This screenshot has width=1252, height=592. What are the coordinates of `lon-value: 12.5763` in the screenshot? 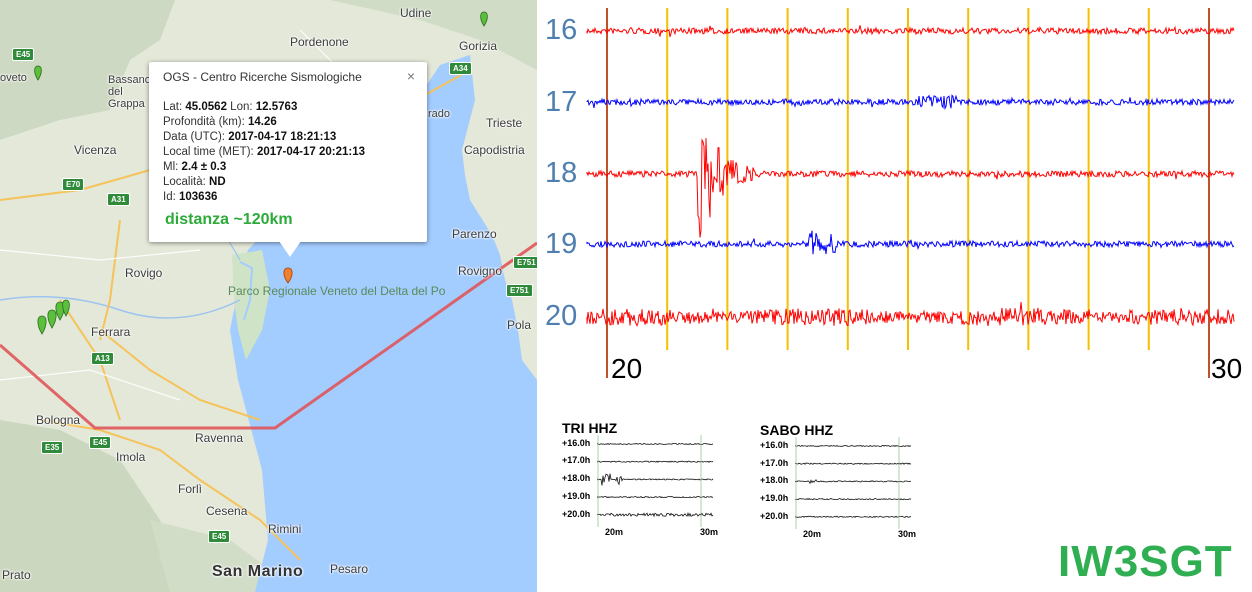 It's located at (276, 107).